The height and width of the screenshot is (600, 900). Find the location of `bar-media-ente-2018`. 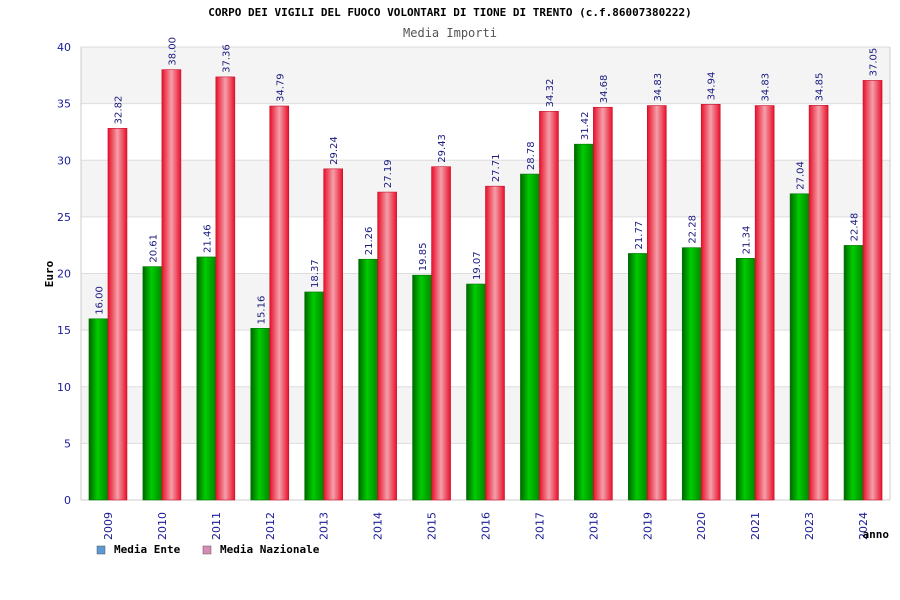

bar-media-ente-2018 is located at coordinates (584, 322).